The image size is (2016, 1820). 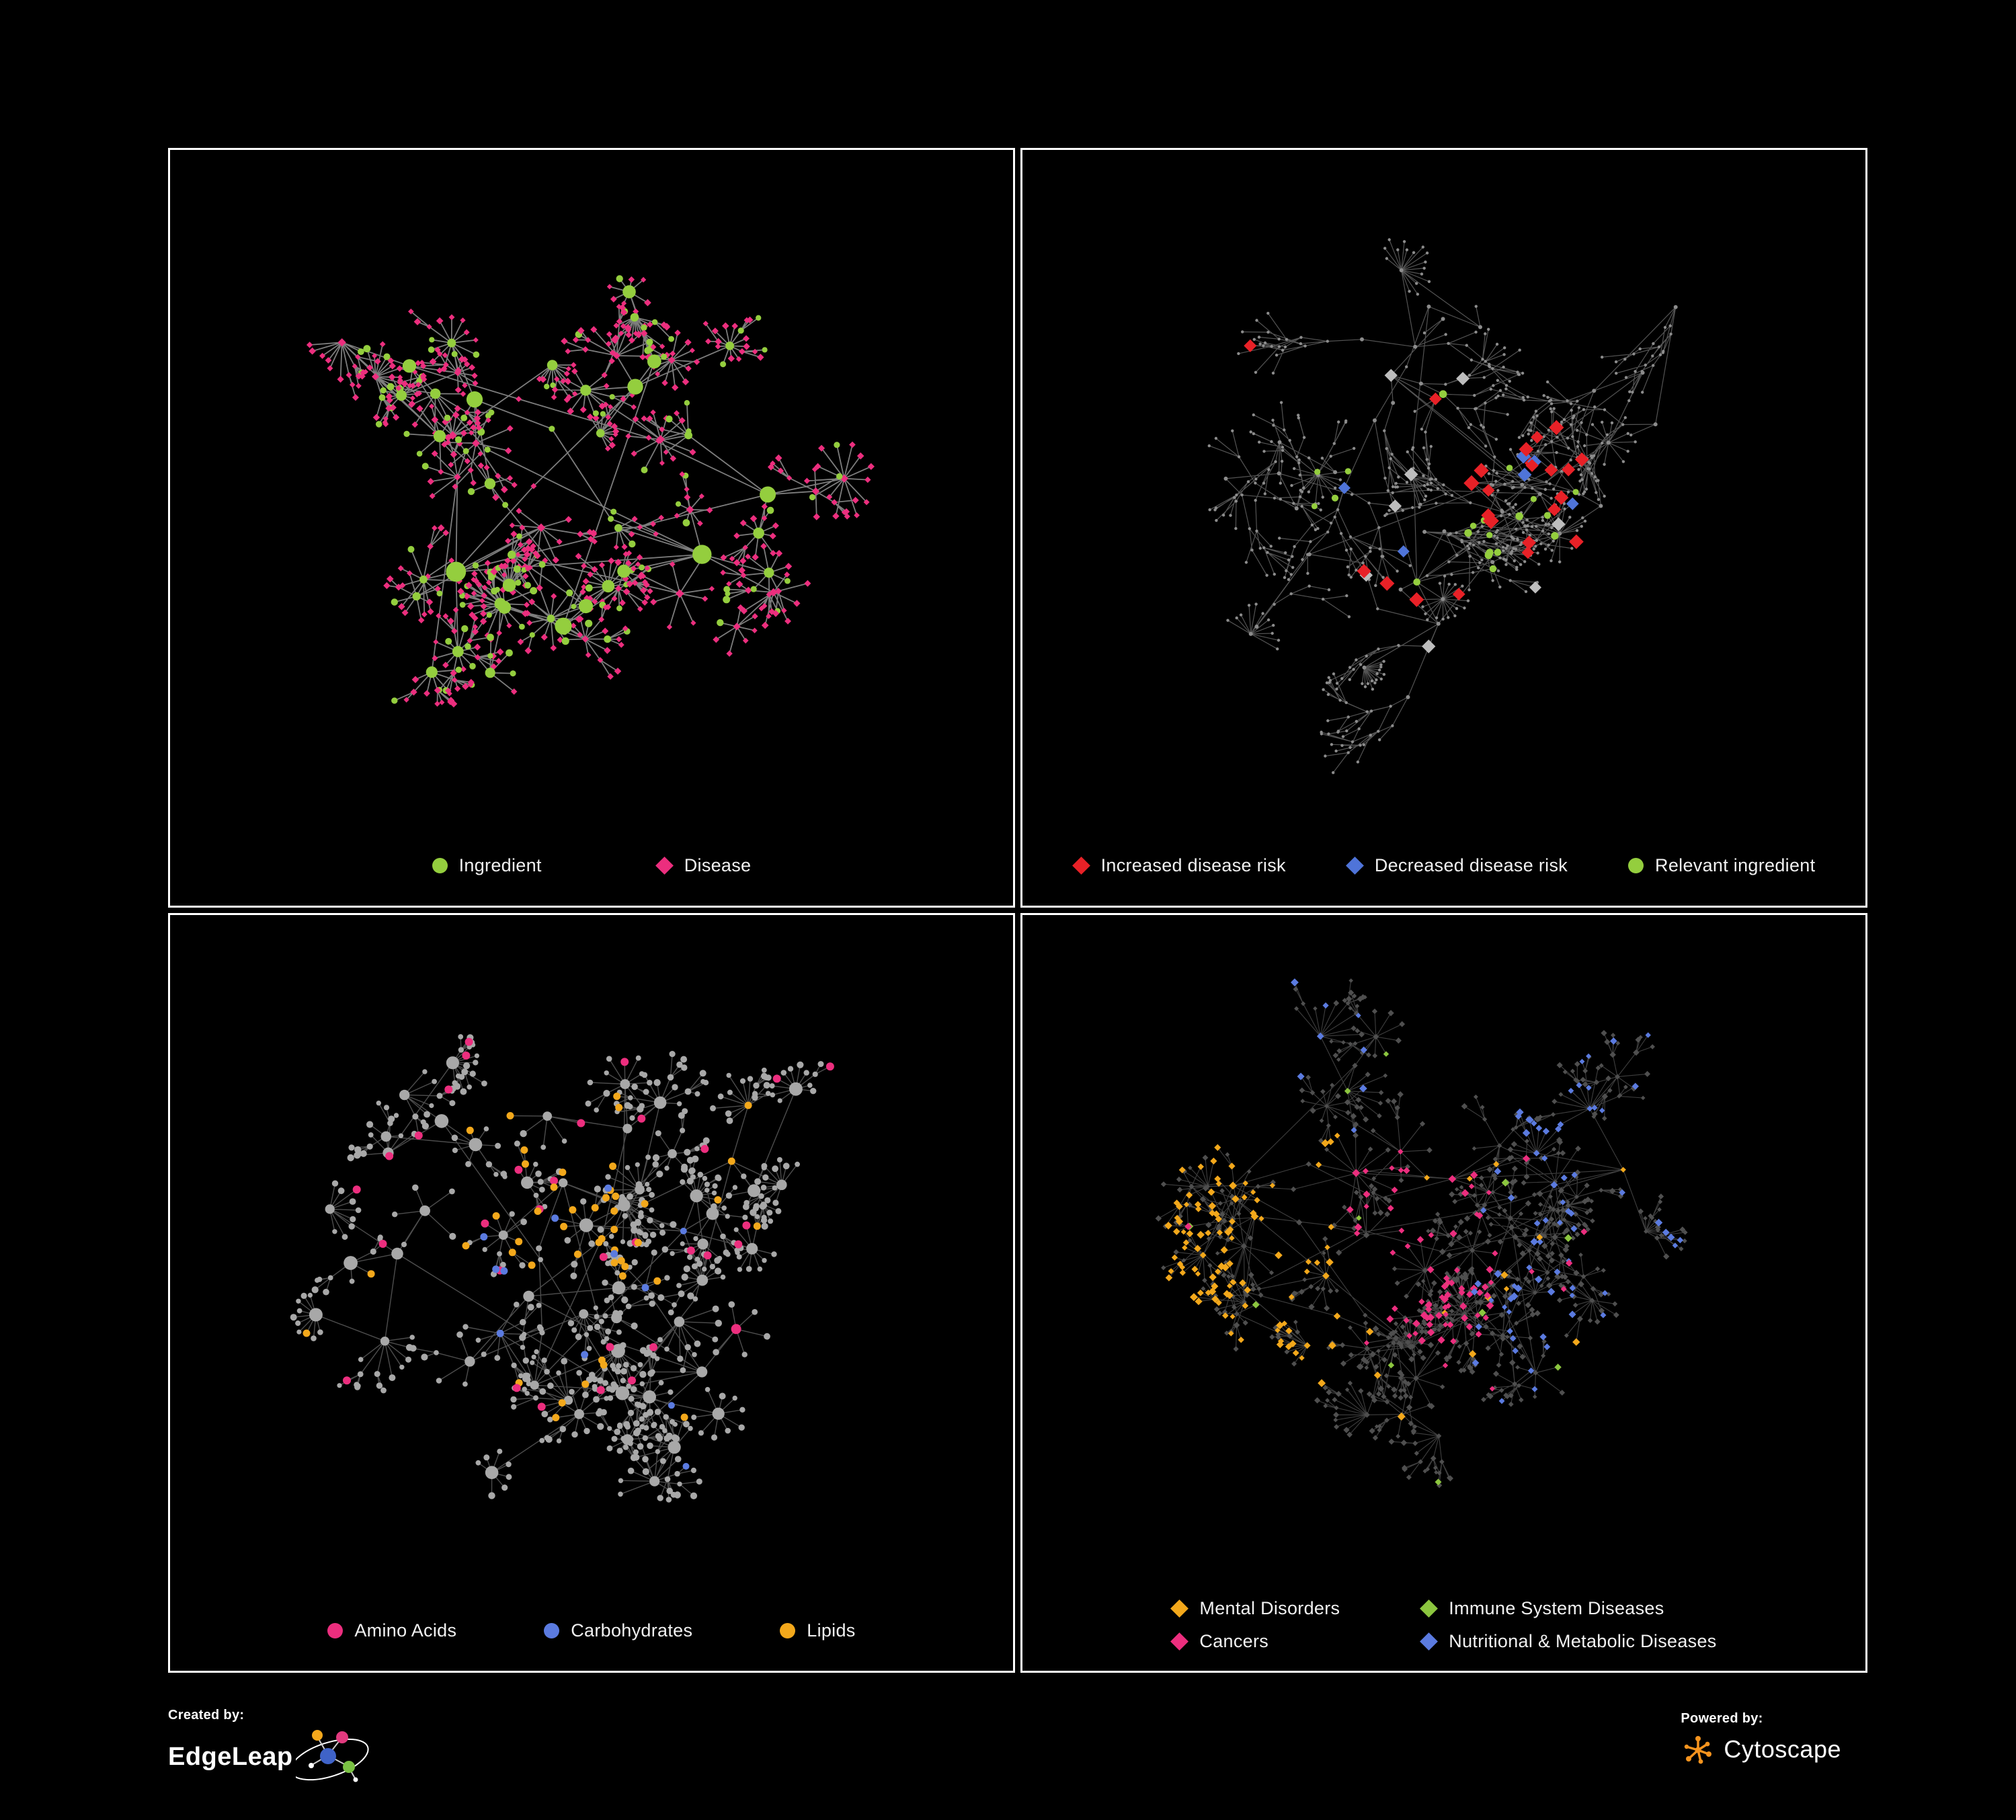 I want to click on created-by-label: Created by:, so click(x=206, y=1715).